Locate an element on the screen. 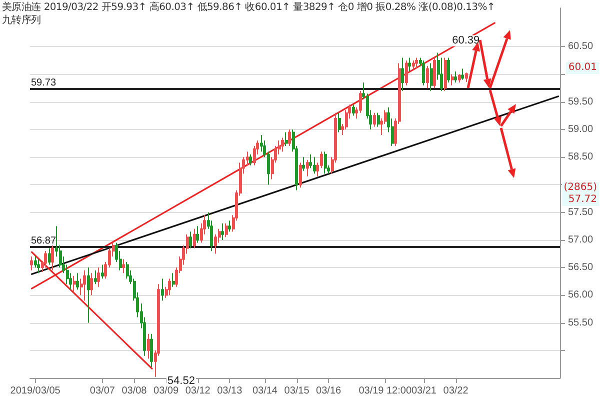 The image size is (600, 400). x-tick-label: 2019/03/05 is located at coordinates (35, 391).